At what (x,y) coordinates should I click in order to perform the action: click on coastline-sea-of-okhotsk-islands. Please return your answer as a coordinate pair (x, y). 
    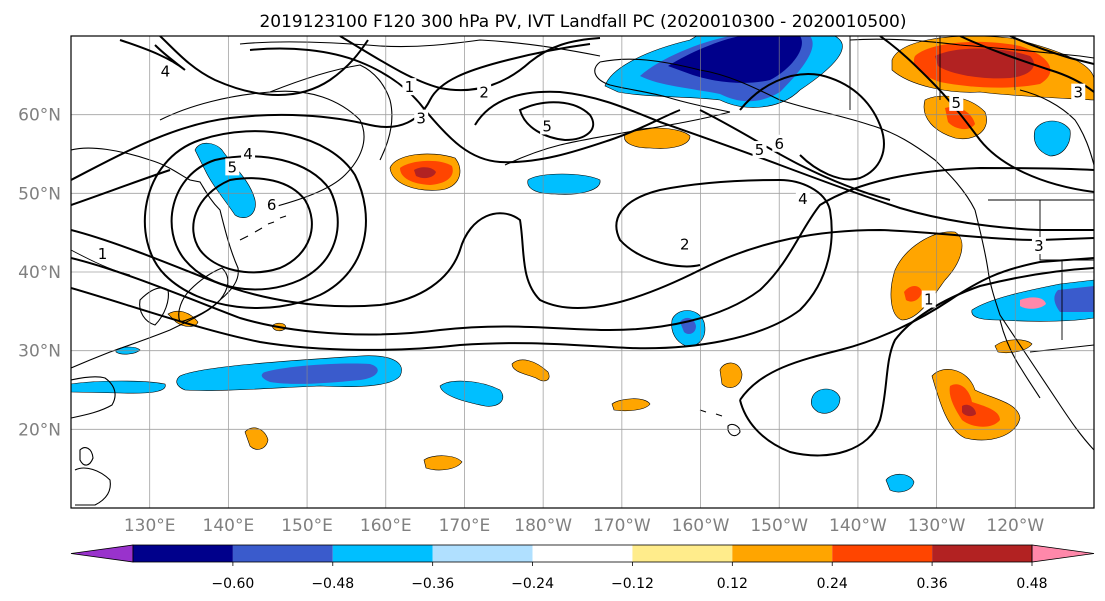
    Looking at the image, I should click on (263, 228).